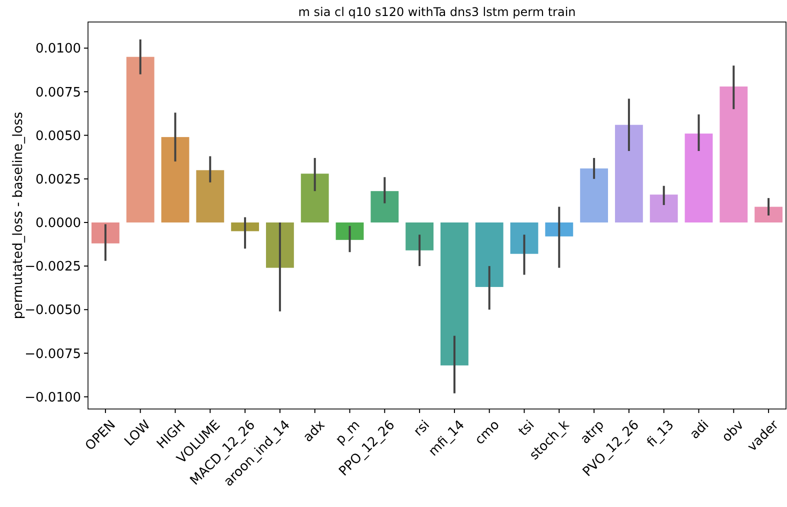 The width and height of the screenshot is (787, 507). Describe the element at coordinates (314, 432) in the screenshot. I see `x-tick-label: adx` at that location.